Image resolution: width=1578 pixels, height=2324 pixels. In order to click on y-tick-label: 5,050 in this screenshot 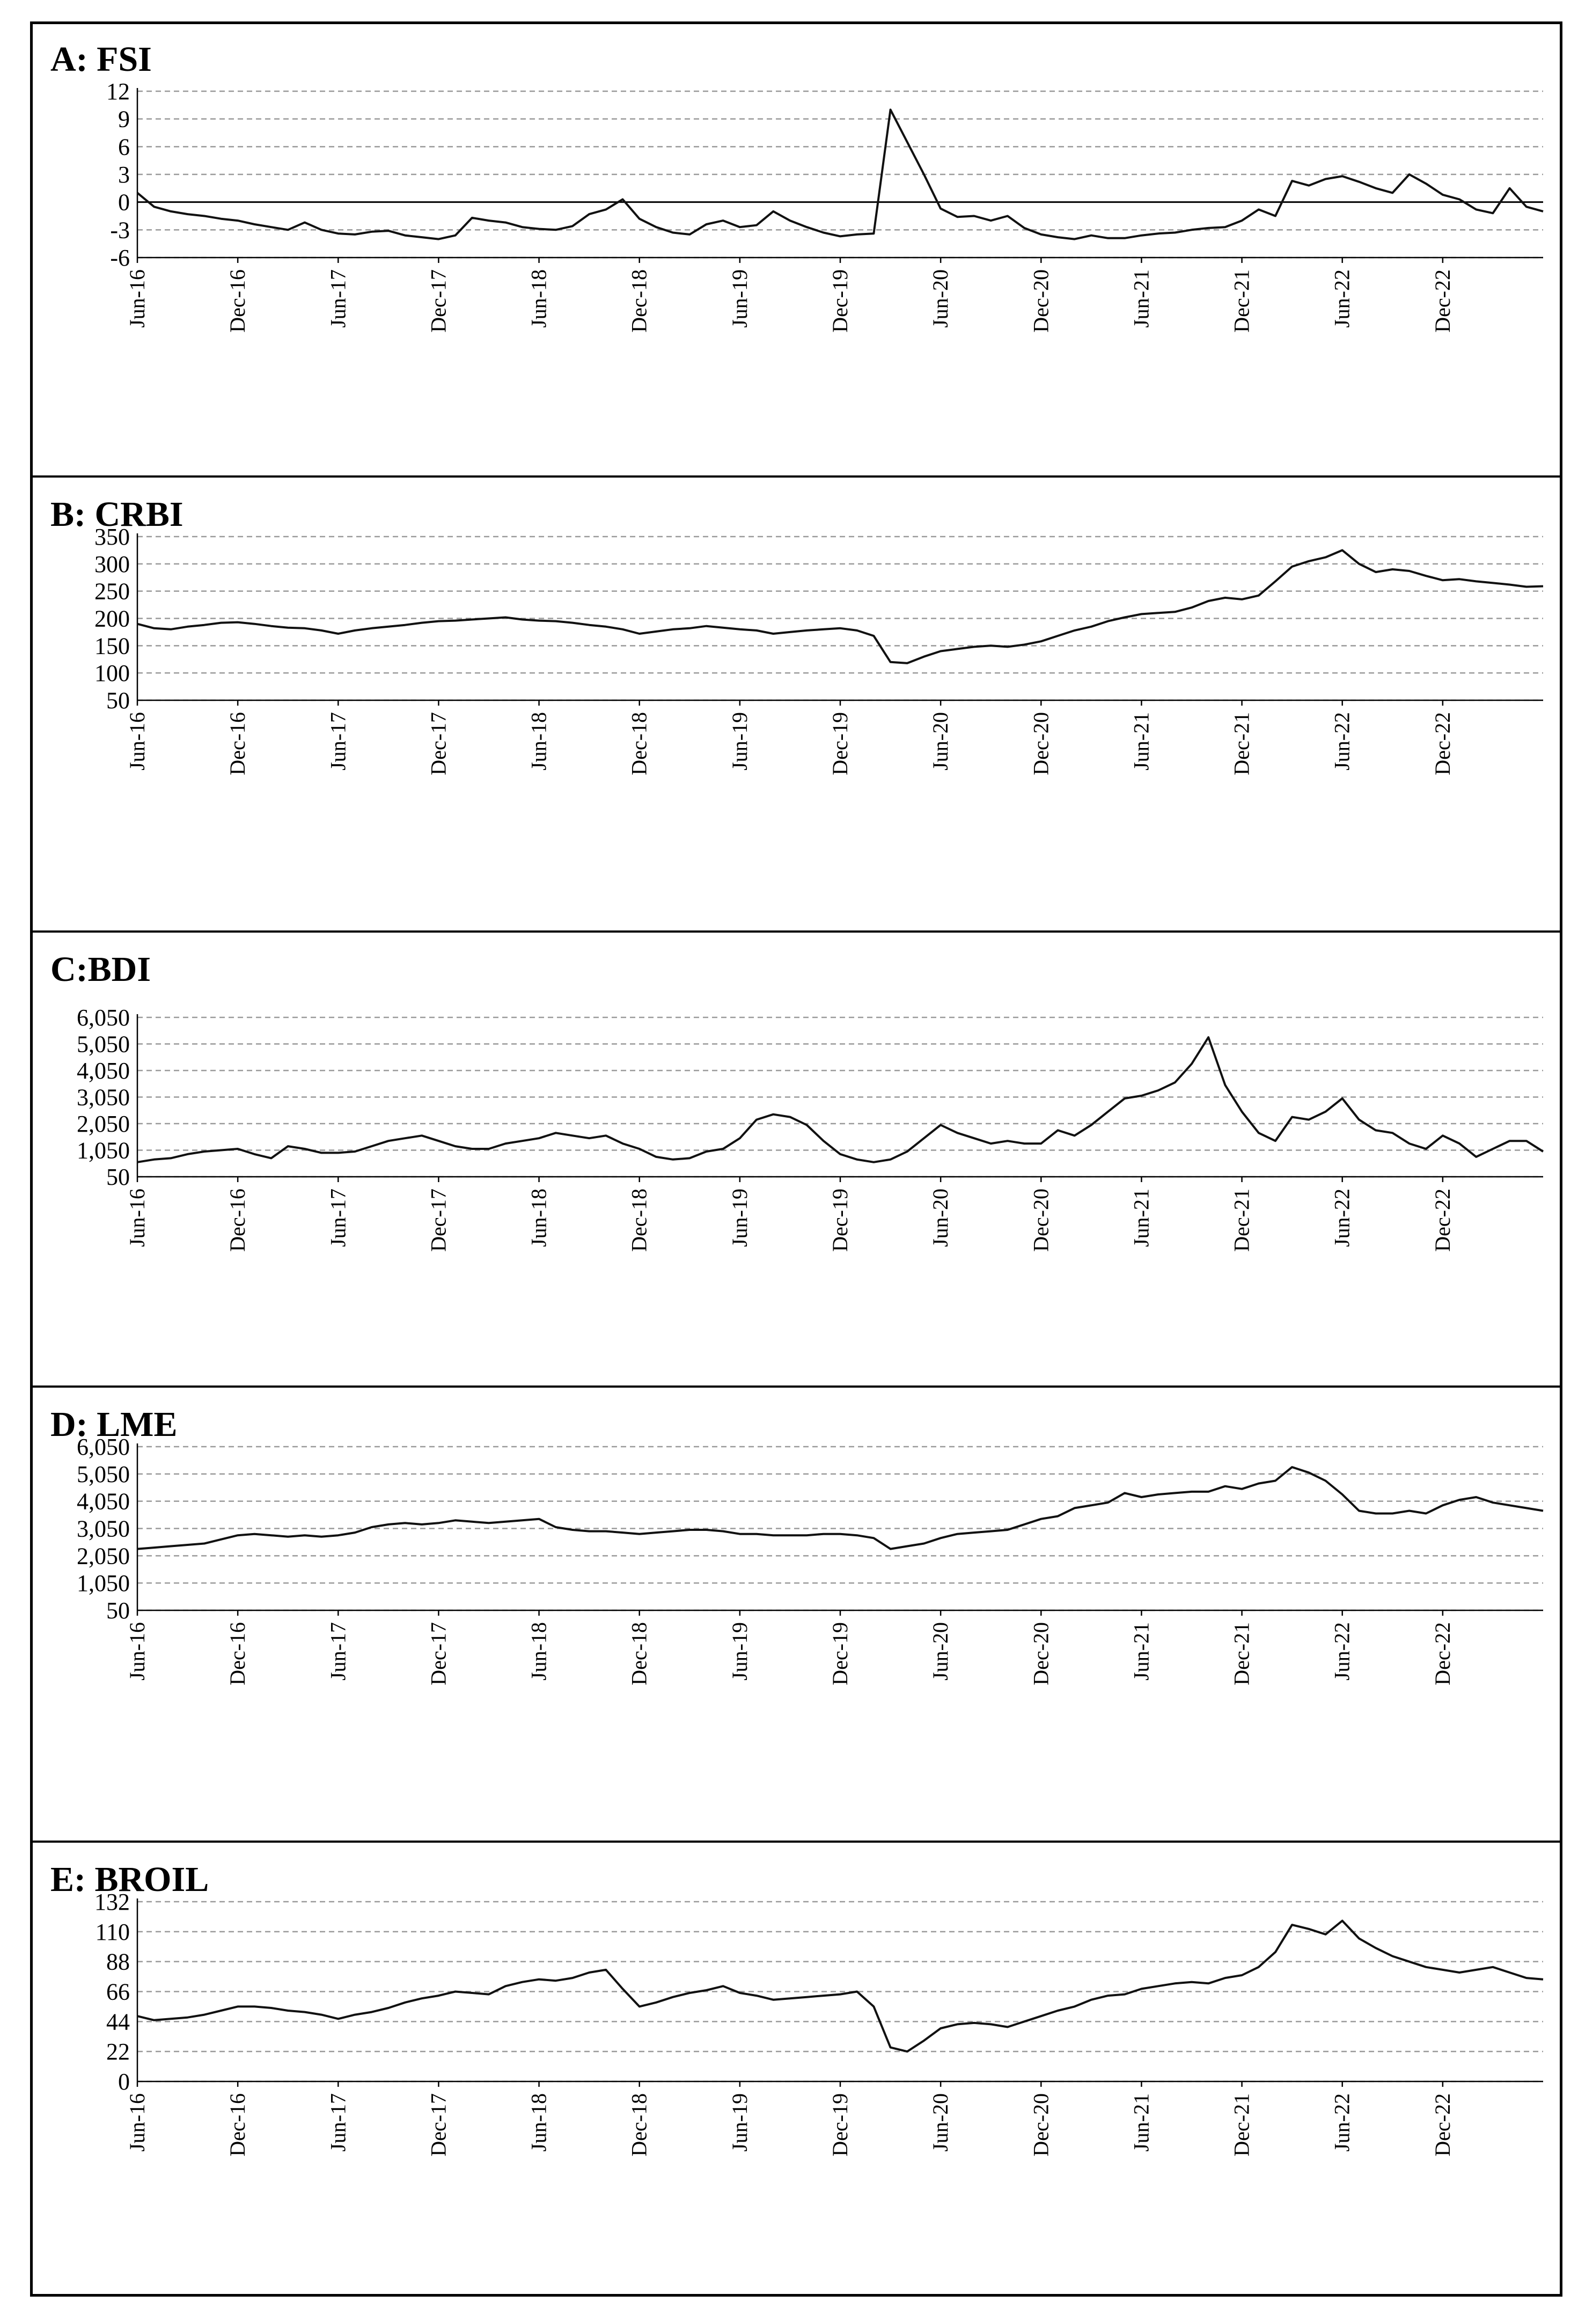, I will do `click(103, 1474)`.